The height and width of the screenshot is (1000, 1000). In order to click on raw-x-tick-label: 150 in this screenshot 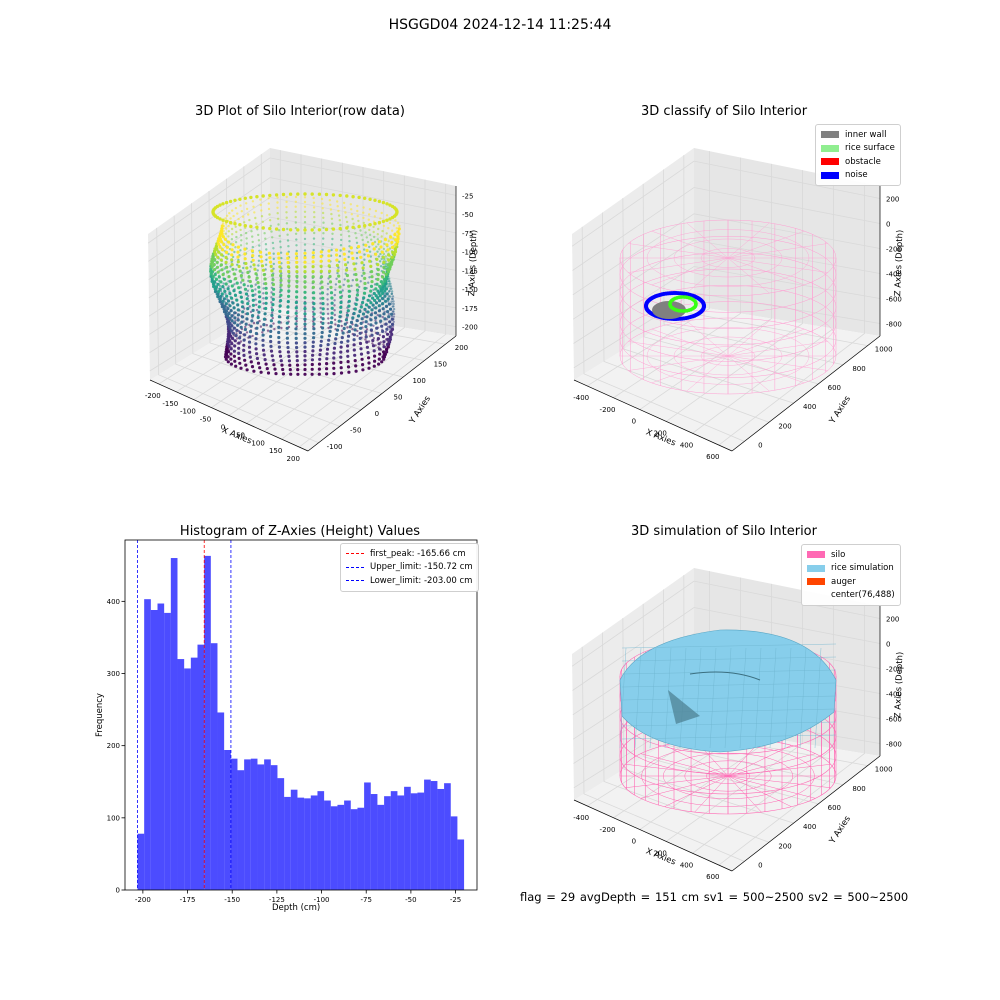, I will do `click(275, 451)`.